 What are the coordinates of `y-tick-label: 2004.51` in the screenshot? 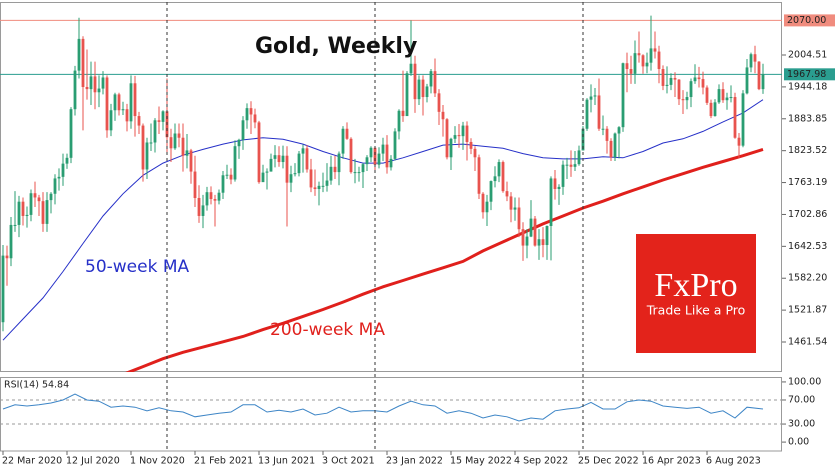 It's located at (807, 55).